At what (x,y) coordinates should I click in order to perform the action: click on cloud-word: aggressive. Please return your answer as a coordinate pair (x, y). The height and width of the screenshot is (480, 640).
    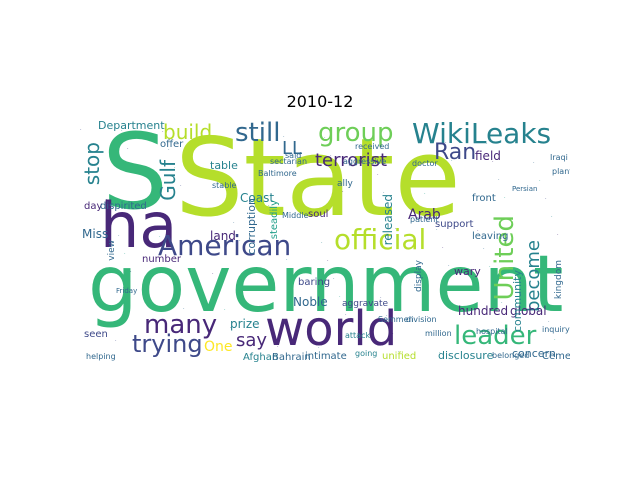
    Looking at the image, I should click on (365, 161).